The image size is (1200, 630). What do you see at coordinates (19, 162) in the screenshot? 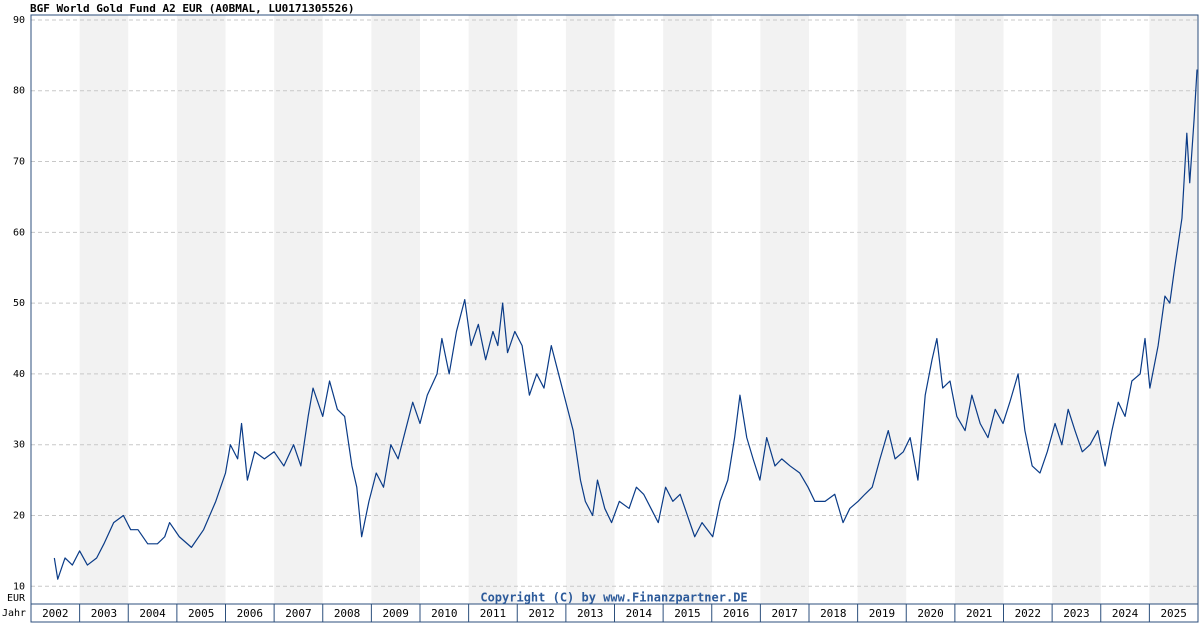
I see `y-tick-label: 70` at bounding box center [19, 162].